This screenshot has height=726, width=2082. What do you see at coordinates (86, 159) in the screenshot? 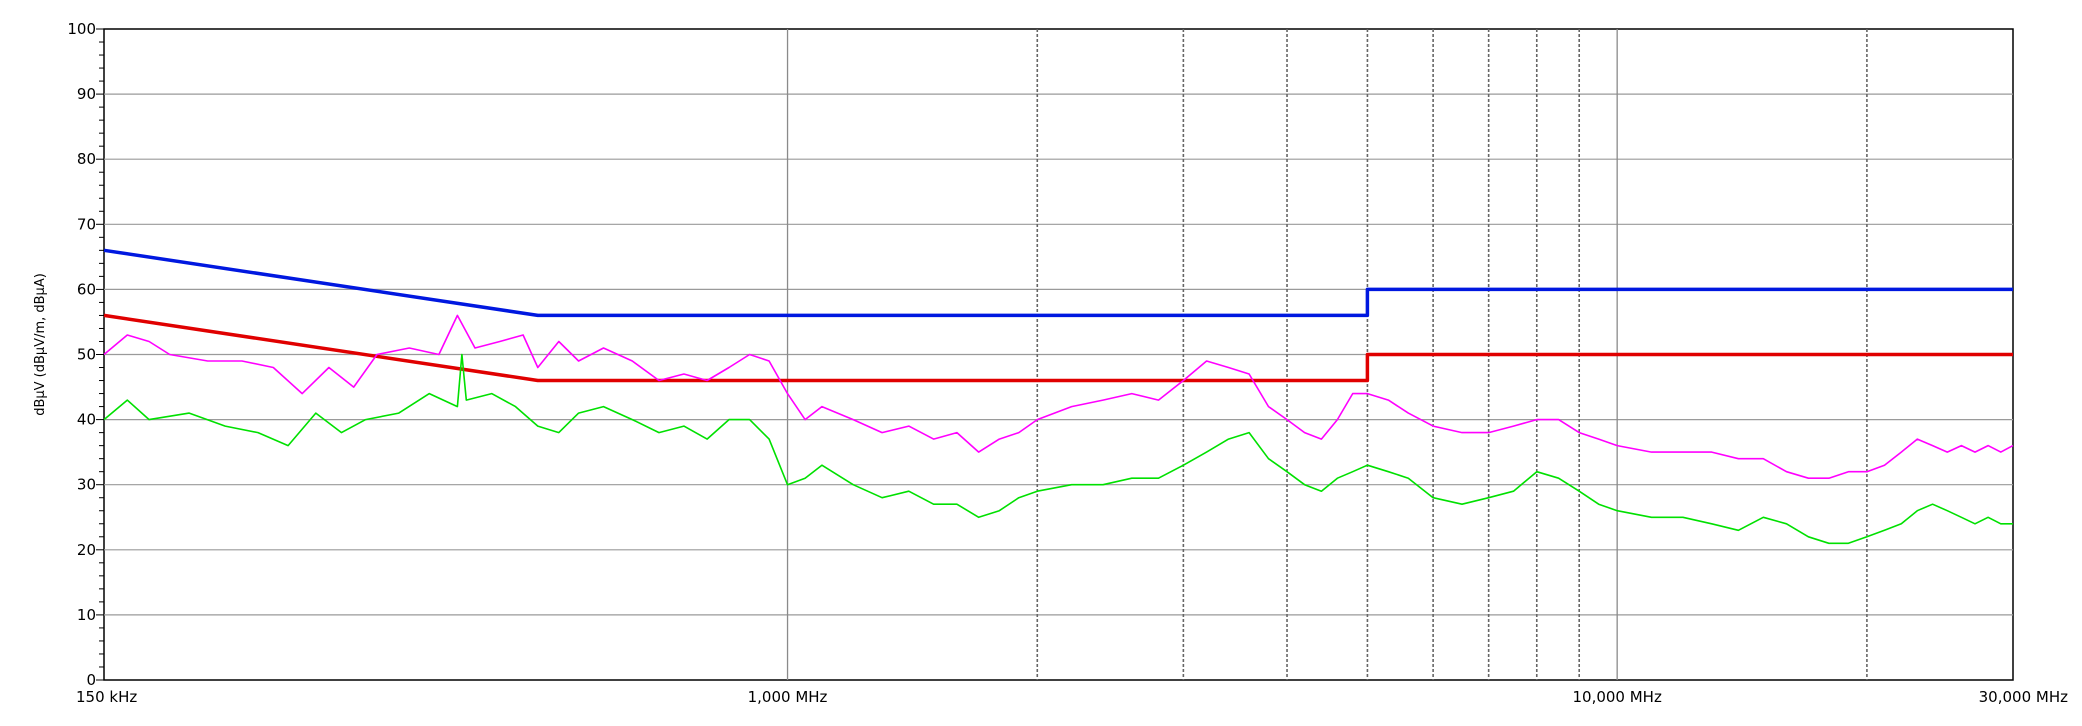
I see `y-tick-label: 80` at bounding box center [86, 159].